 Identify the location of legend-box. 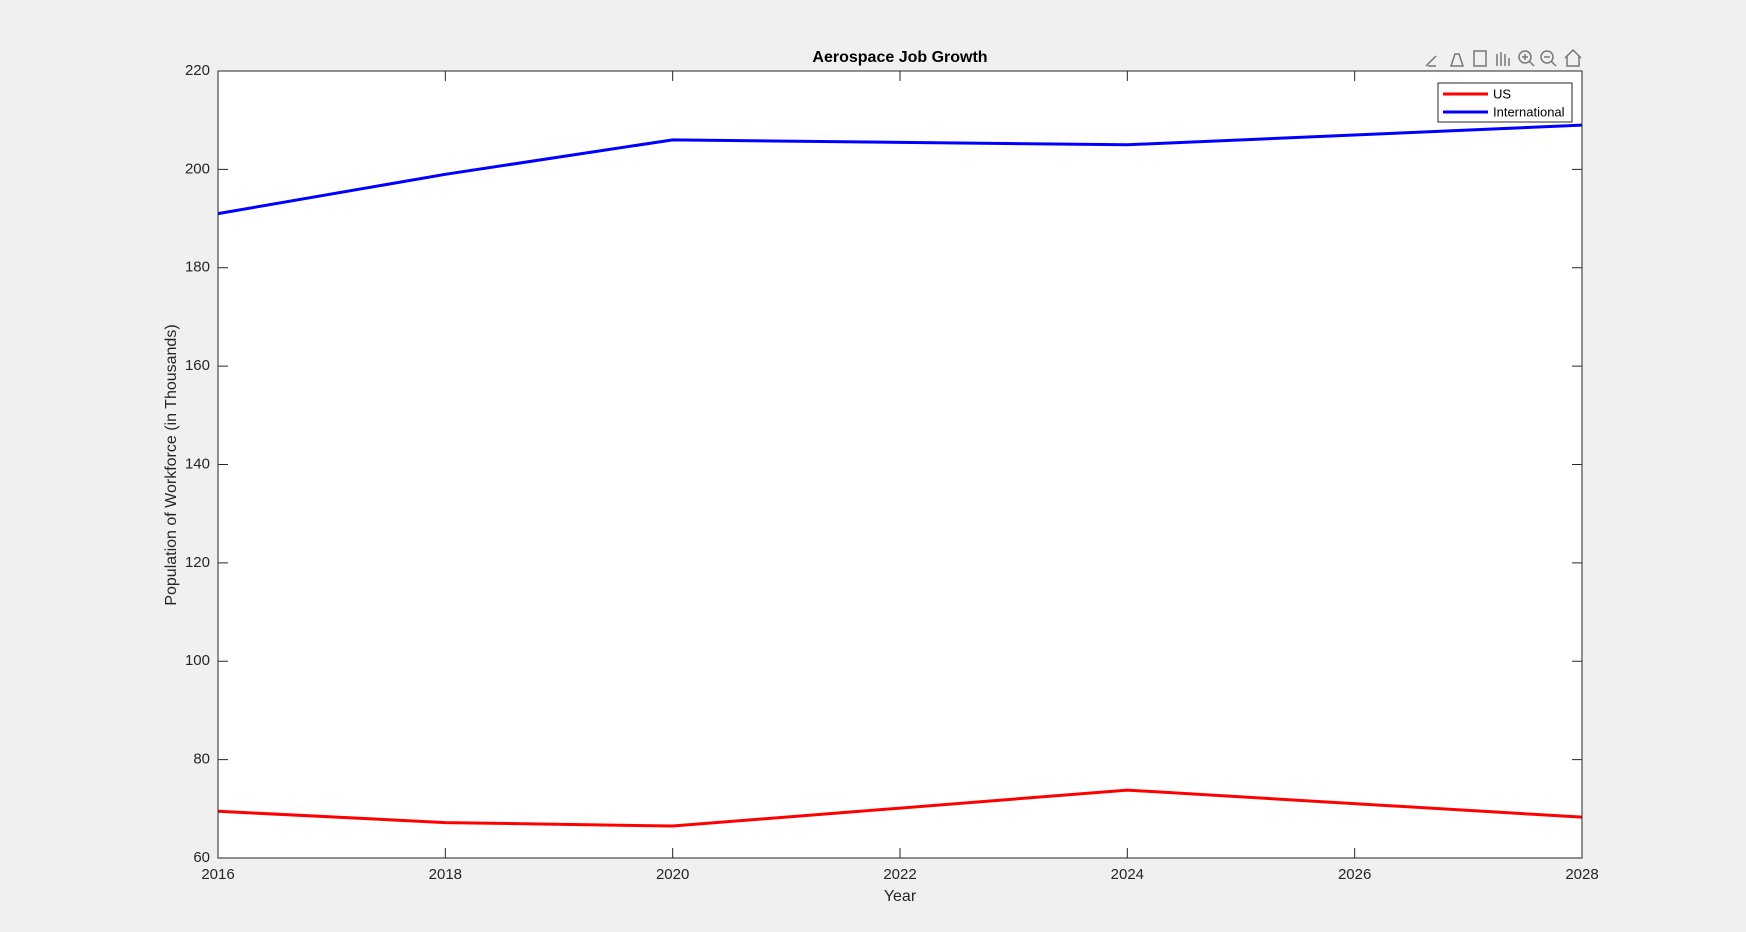
(1505, 102).